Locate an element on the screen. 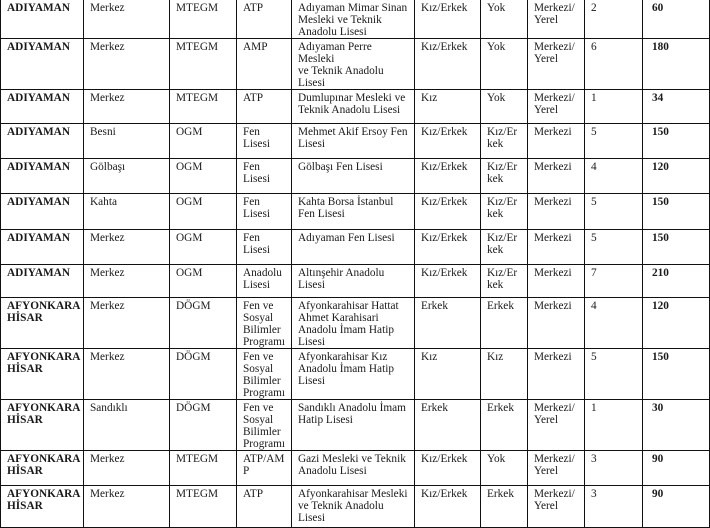  cell-quota: 60 is located at coordinates (676, 19).